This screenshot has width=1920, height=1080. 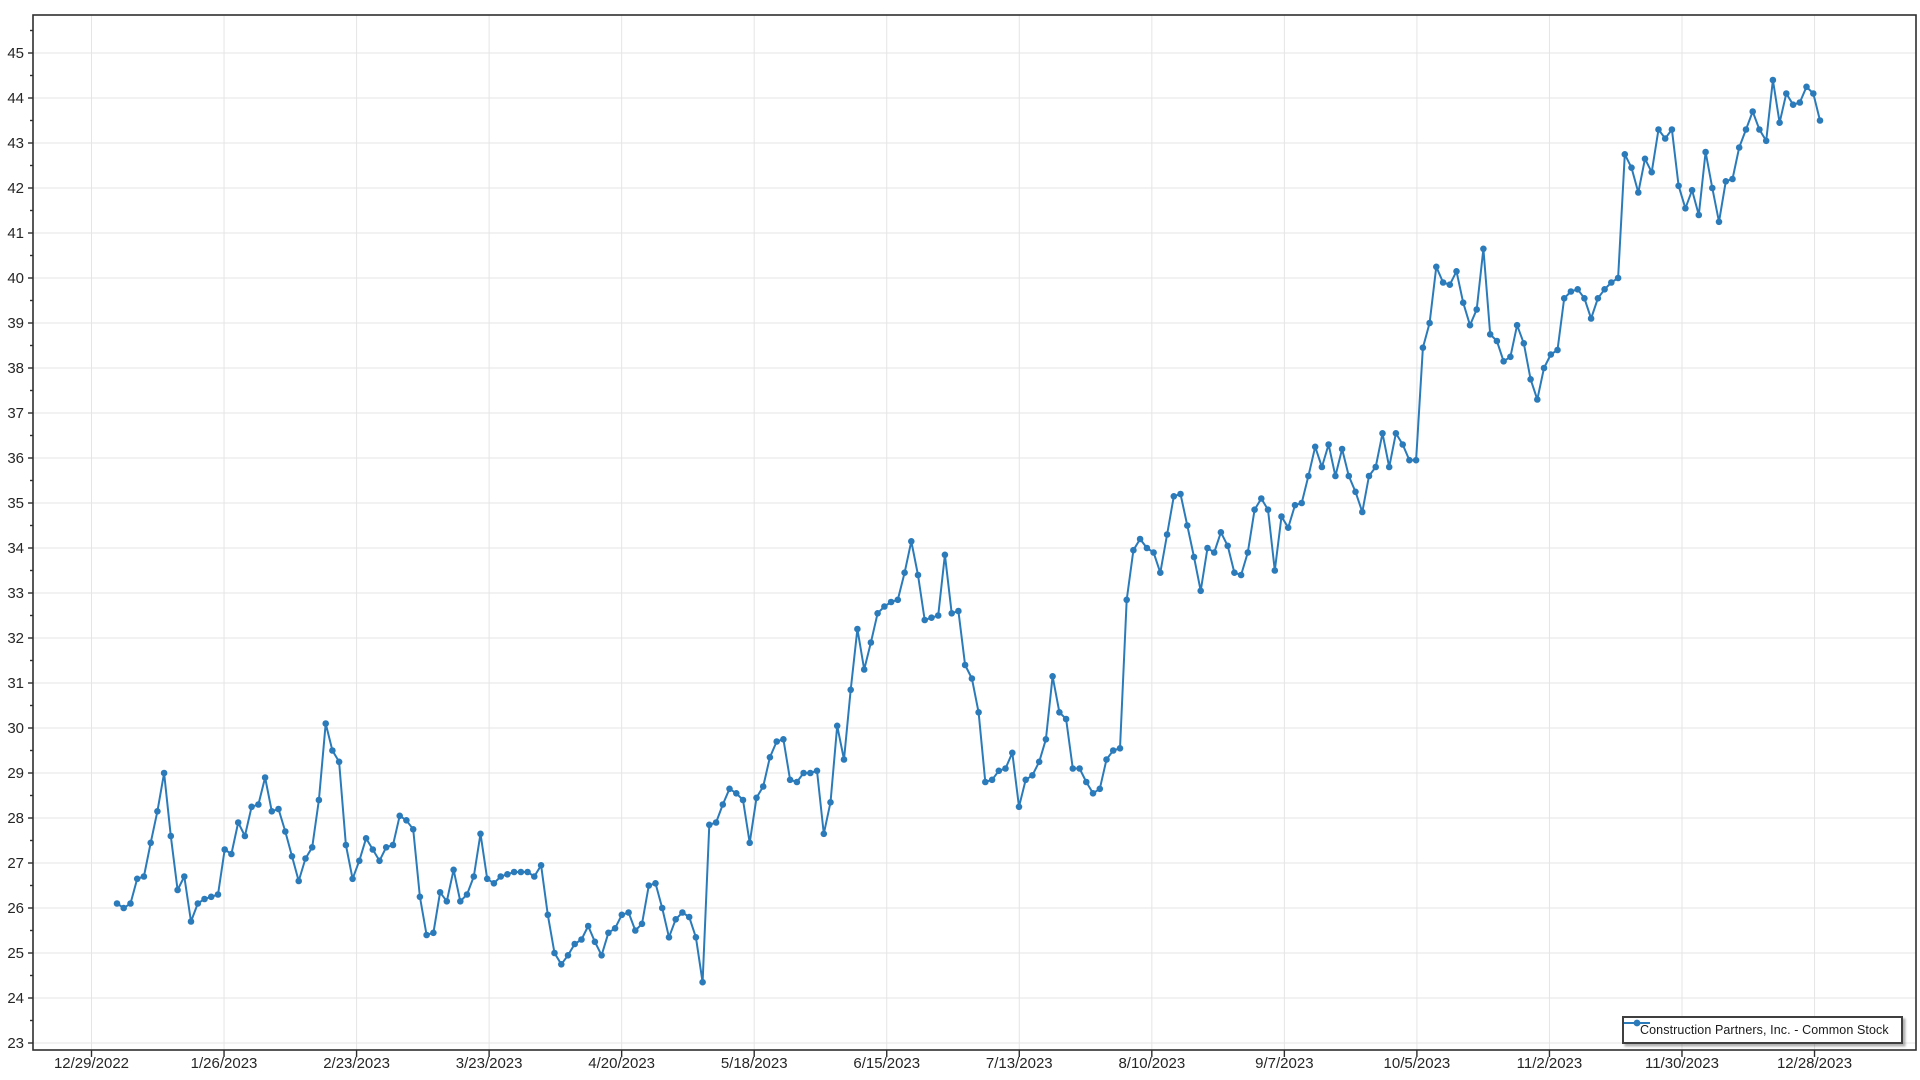 What do you see at coordinates (15, 773) in the screenshot?
I see `y-tick-label: 29` at bounding box center [15, 773].